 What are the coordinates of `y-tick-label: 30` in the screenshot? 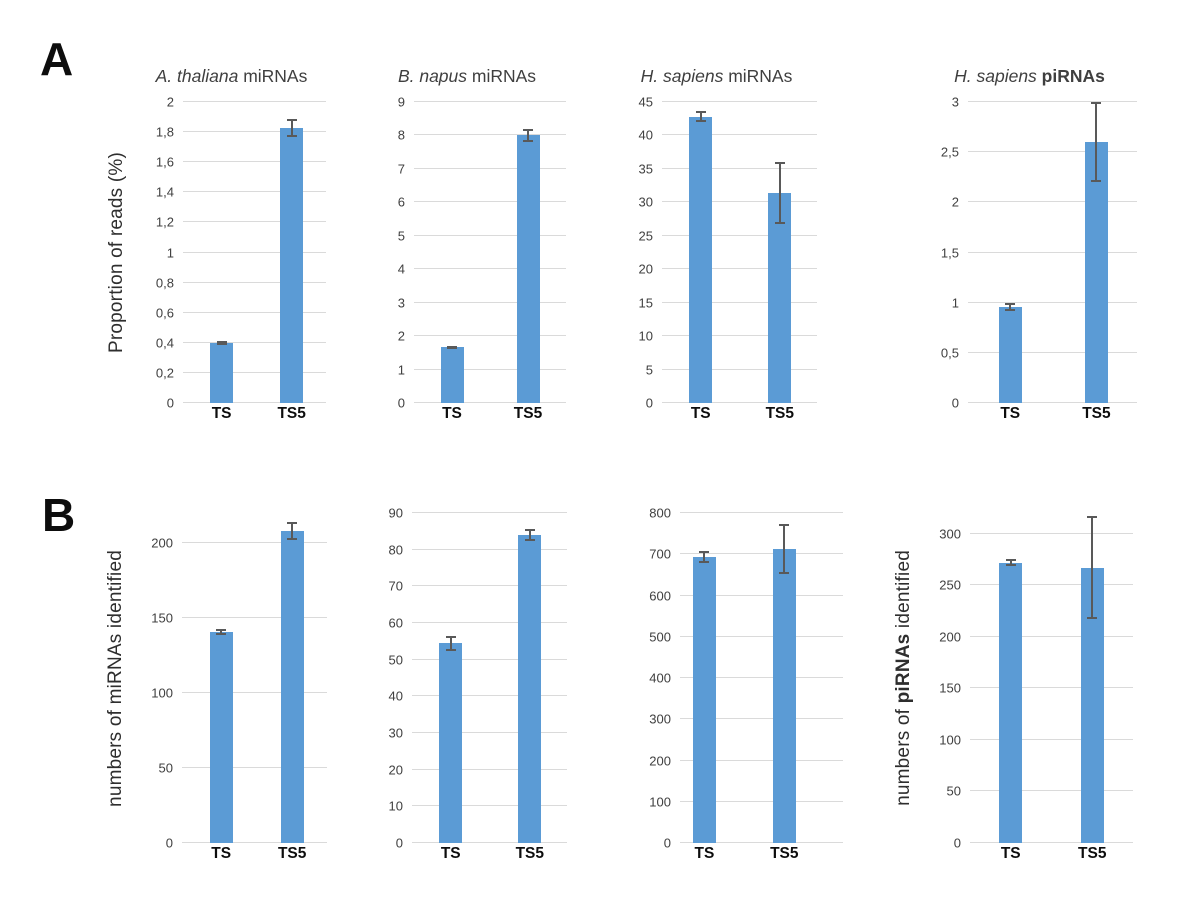 It's located at (645, 202).